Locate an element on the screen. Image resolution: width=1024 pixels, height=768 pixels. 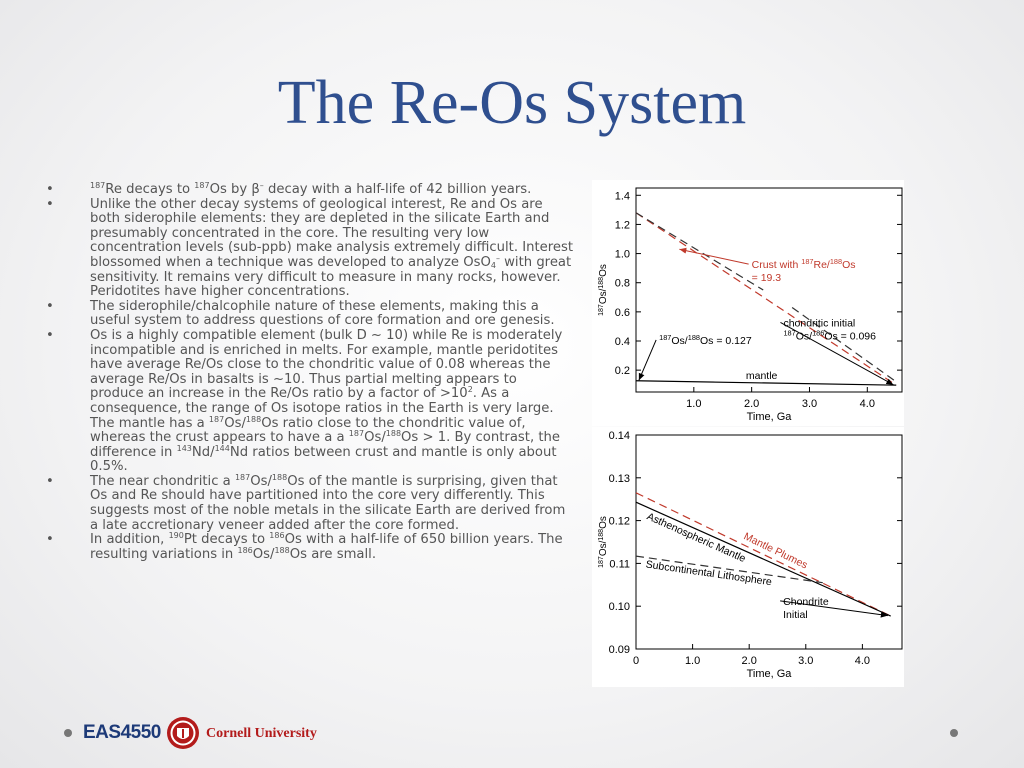
series-label: Asthenospheric Mantle is located at coordinates (696, 538).